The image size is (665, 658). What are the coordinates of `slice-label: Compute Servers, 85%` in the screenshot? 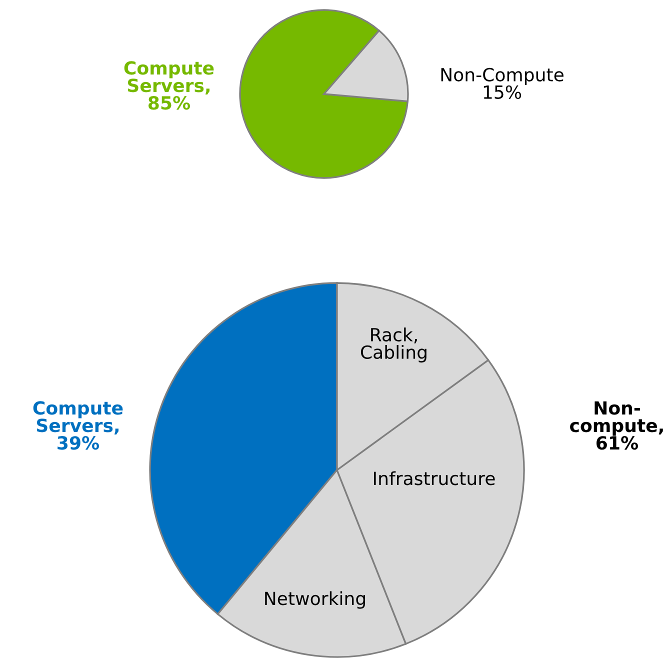 It's located at (169, 85).